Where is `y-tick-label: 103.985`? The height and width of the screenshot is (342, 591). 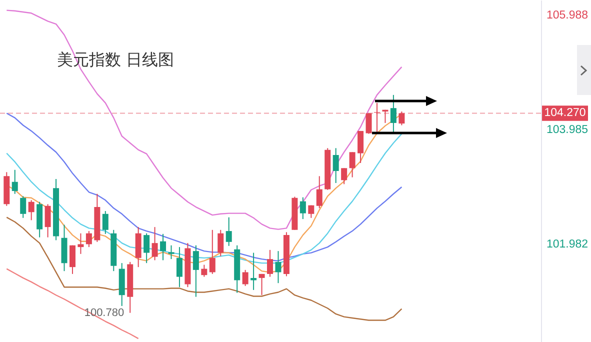
y-tick-label: 103.985 is located at coordinates (567, 130).